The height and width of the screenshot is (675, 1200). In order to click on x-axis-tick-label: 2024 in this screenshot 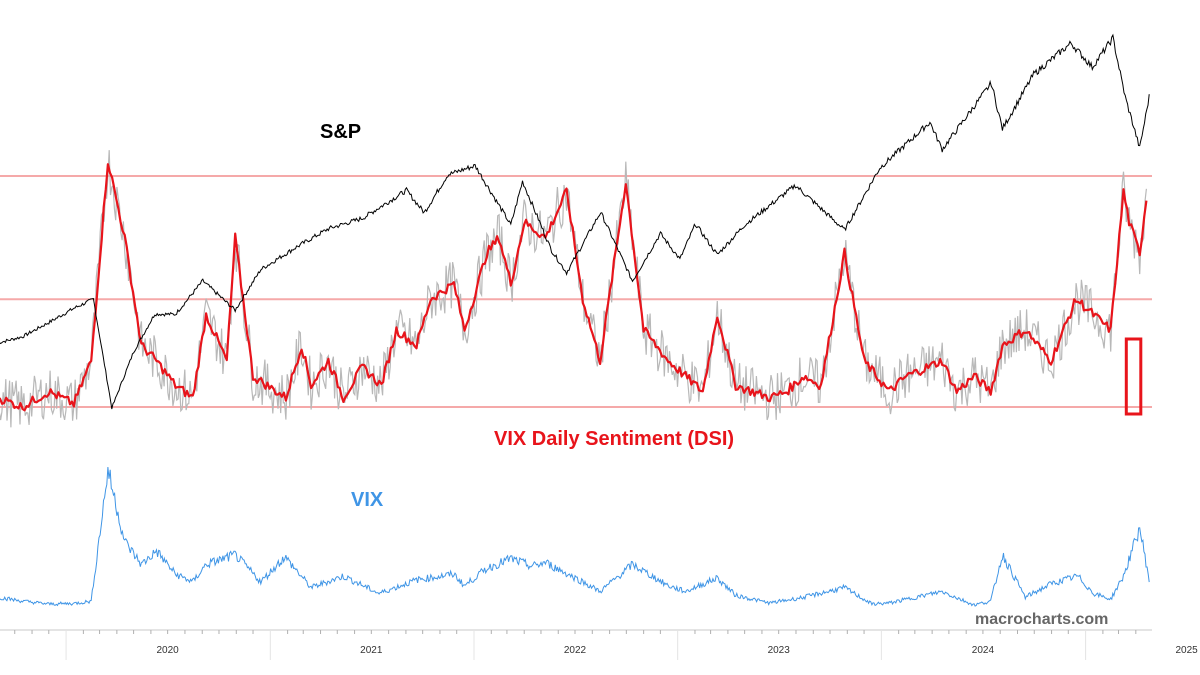, I will do `click(983, 650)`.